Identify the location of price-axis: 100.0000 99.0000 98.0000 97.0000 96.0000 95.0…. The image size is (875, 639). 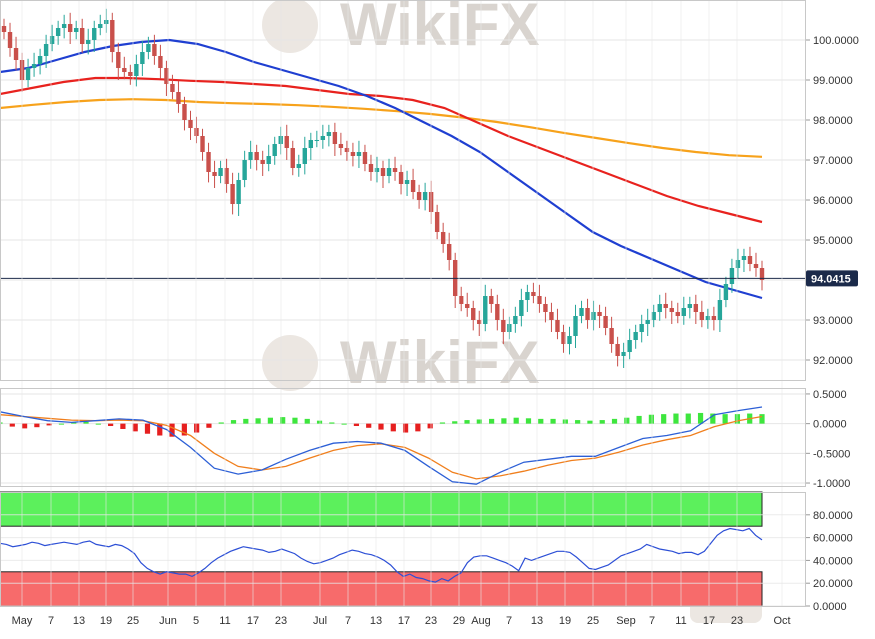
(832, 201).